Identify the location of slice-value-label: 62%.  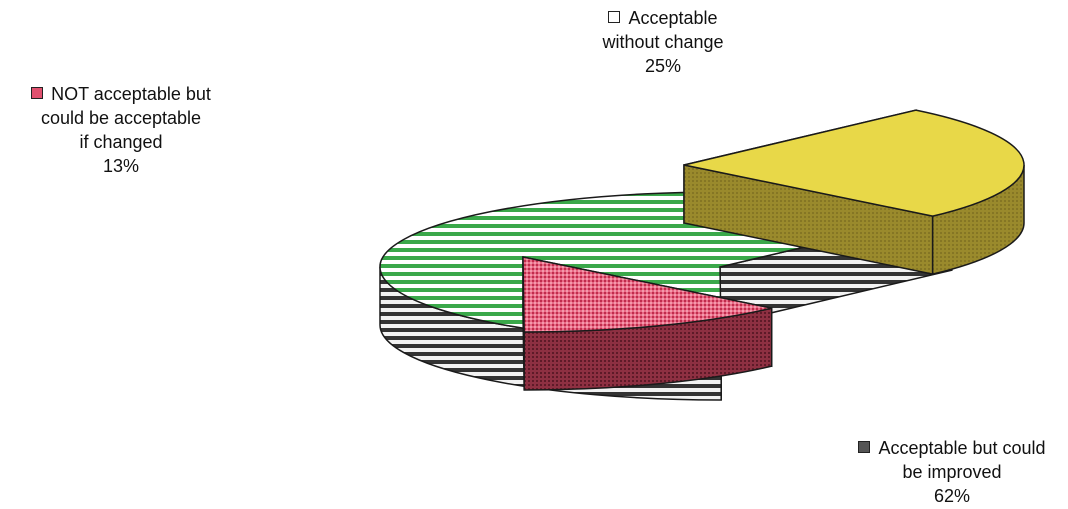
(952, 496).